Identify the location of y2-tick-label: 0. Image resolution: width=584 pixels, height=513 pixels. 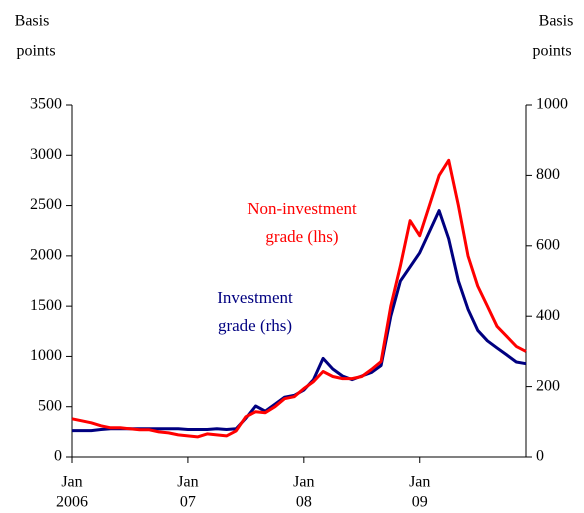
(540, 456).